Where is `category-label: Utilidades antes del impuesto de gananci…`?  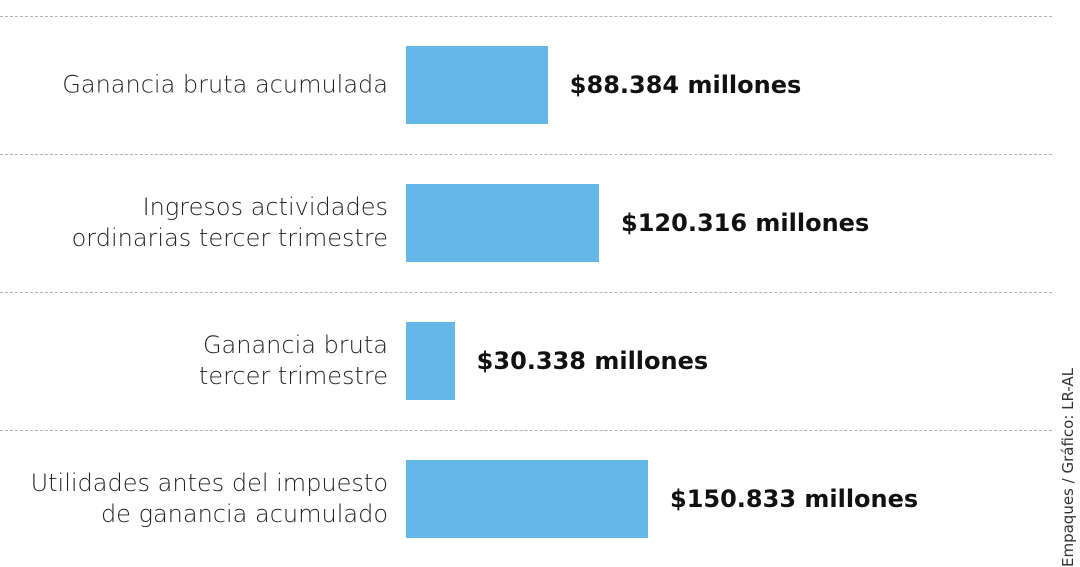
category-label: Utilidades antes del impuesto de gananci… is located at coordinates (209, 498).